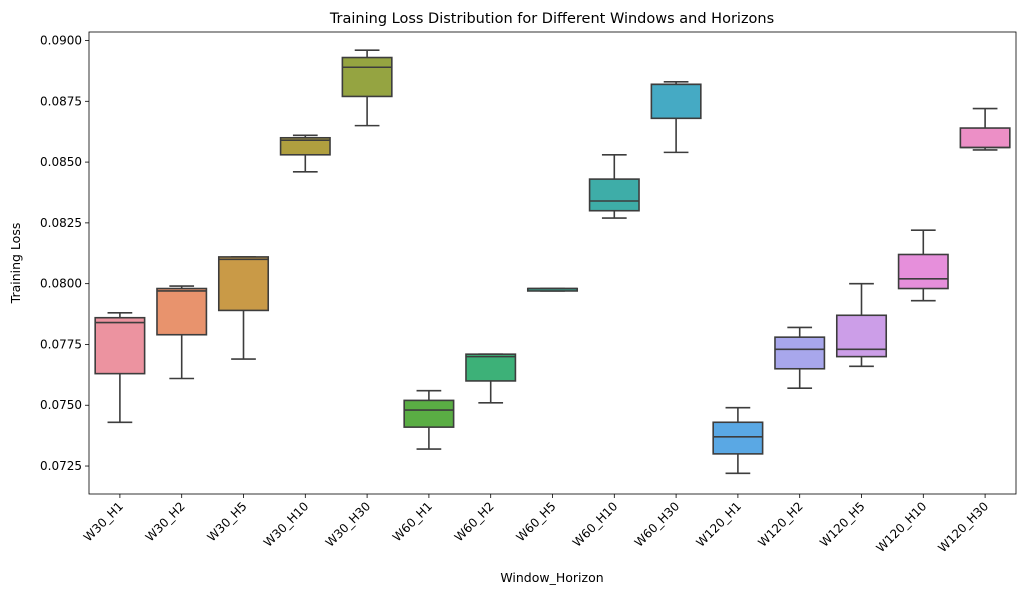 This screenshot has width=1027, height=596. What do you see at coordinates (902, 527) in the screenshot?
I see `x-tick-label: W120_H10` at bounding box center [902, 527].